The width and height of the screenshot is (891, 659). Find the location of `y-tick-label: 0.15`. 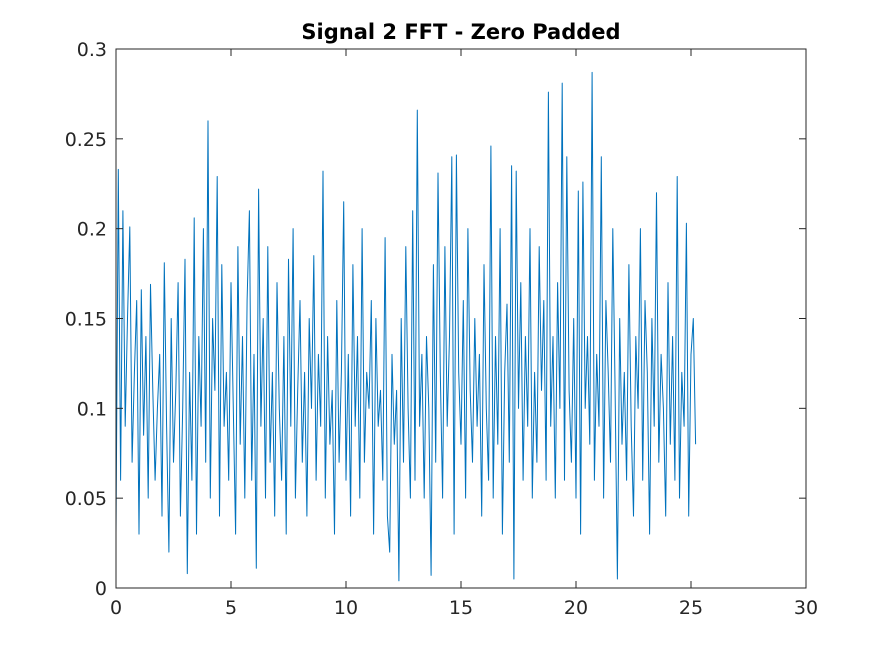

y-tick-label: 0.15 is located at coordinates (86, 320).